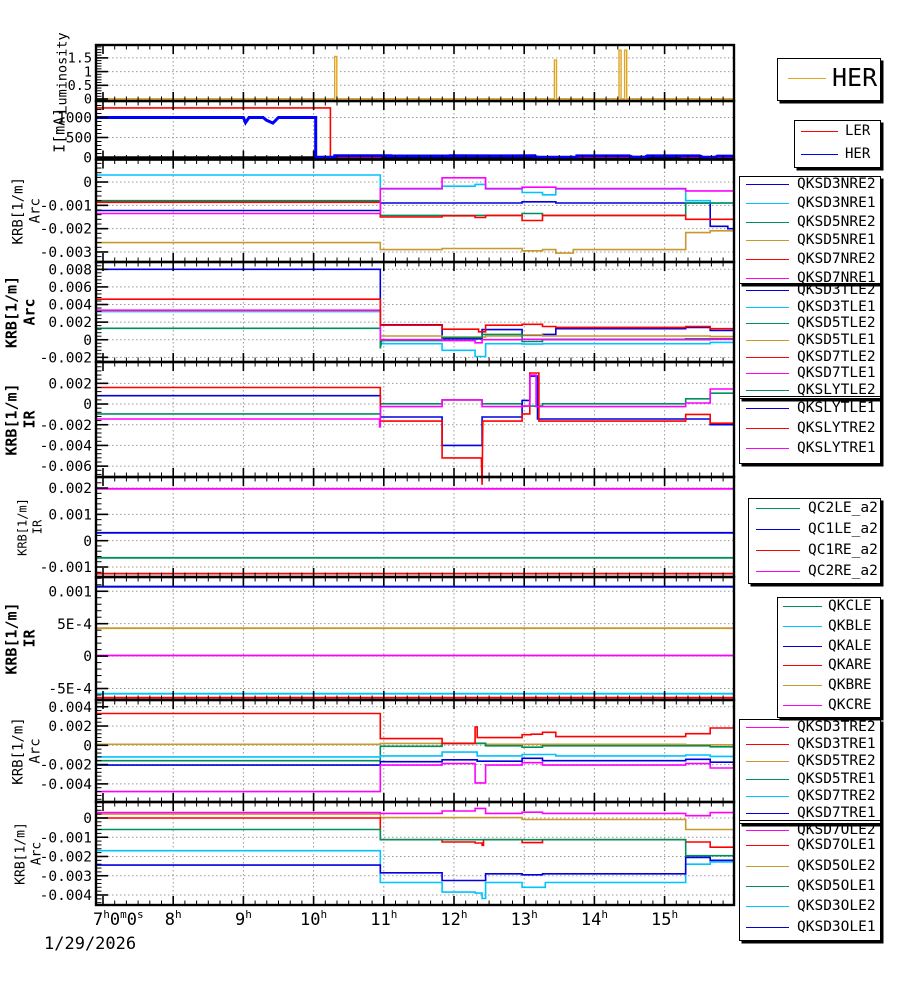 The width and height of the screenshot is (900, 984). I want to click on series-QKSD5NRE1, so click(415, 242).